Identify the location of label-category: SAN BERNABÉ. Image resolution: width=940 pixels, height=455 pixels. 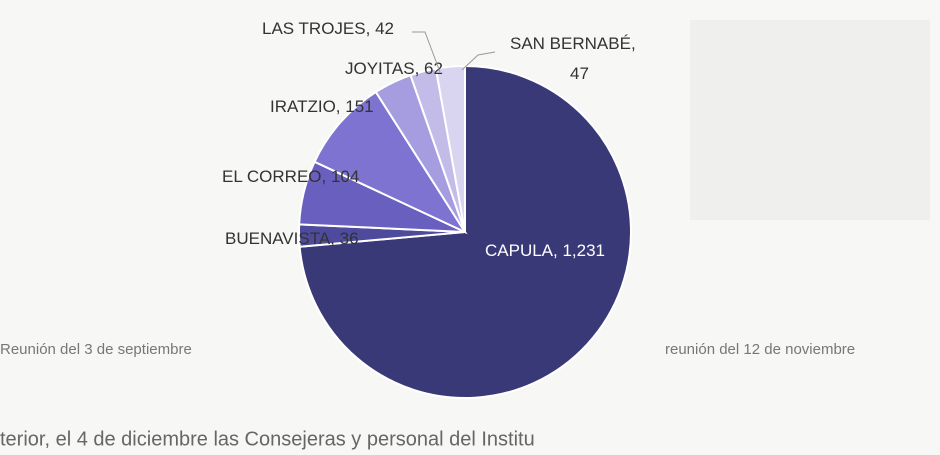
(570, 43).